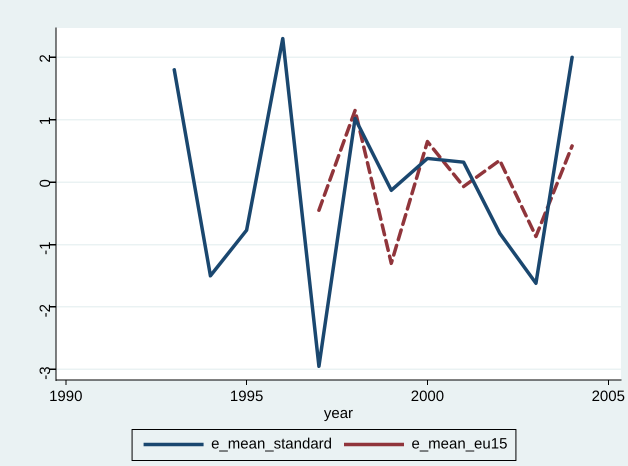  Describe the element at coordinates (45, 373) in the screenshot. I see `y-tick-label: -3` at that location.